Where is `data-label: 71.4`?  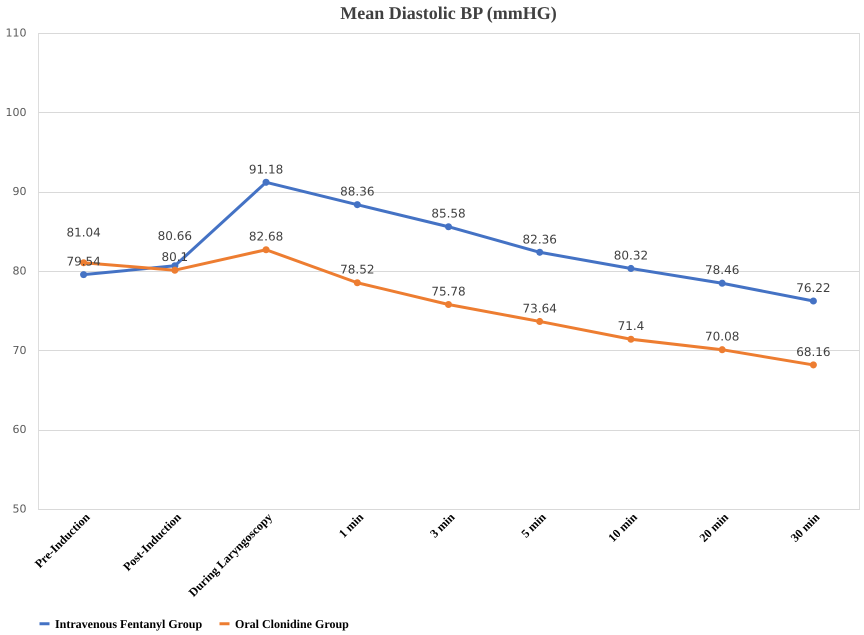 data-label: 71.4 is located at coordinates (631, 326).